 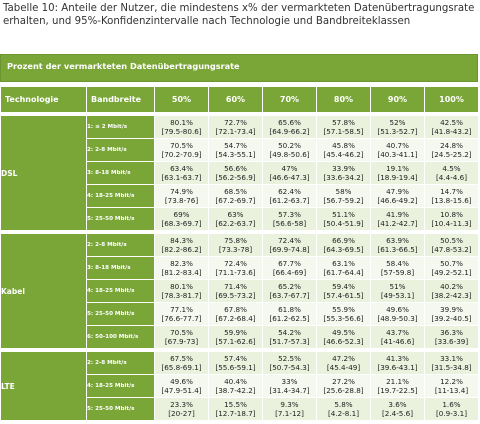 I want to click on value-cell: 58.4% [57-59.8], so click(x=397, y=268).